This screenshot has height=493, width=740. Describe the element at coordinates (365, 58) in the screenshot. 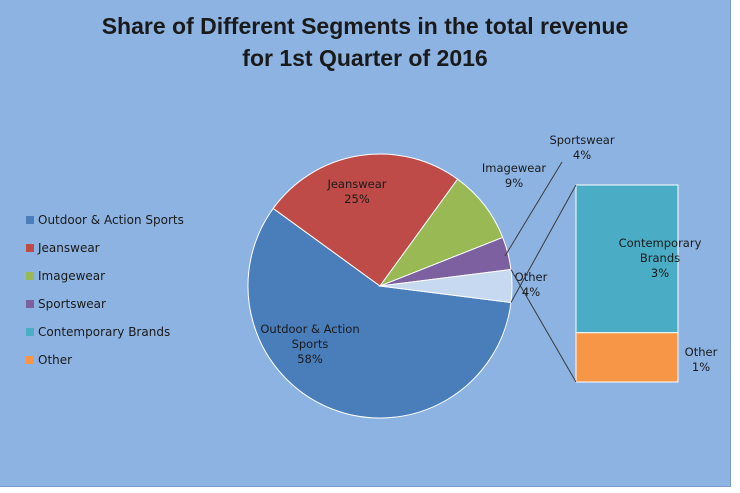

I see `chart-title-line-2: for 1st Quarter of 2016` at that location.